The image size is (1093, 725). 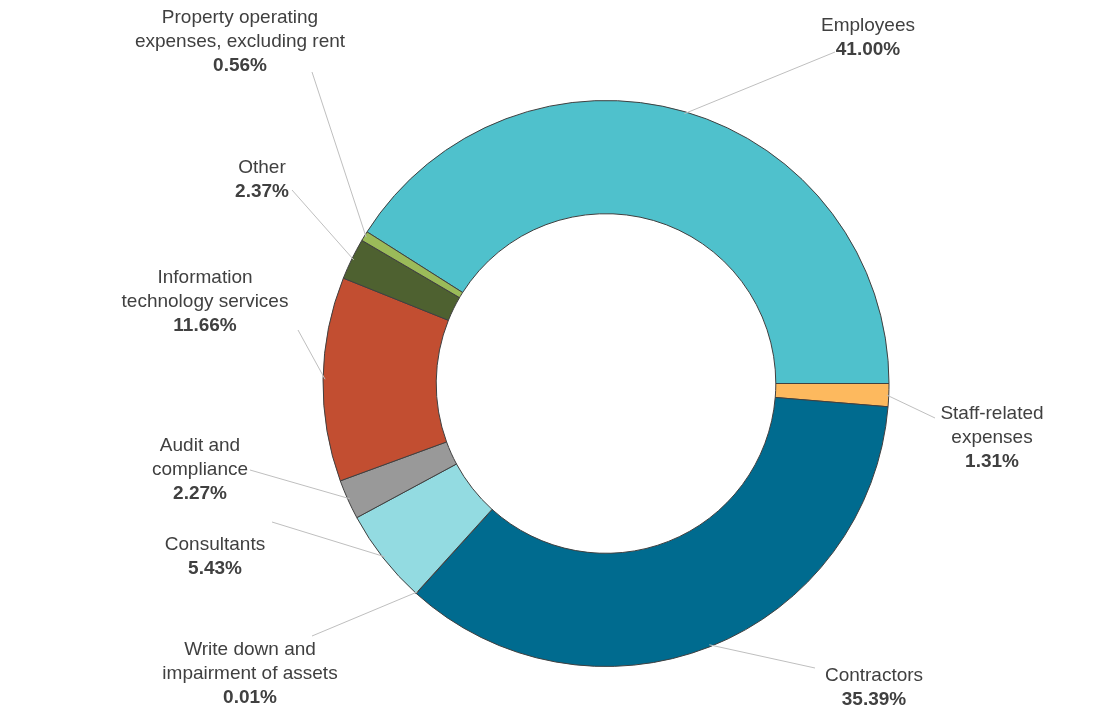 What do you see at coordinates (874, 674) in the screenshot?
I see `slice-label: Contractors` at bounding box center [874, 674].